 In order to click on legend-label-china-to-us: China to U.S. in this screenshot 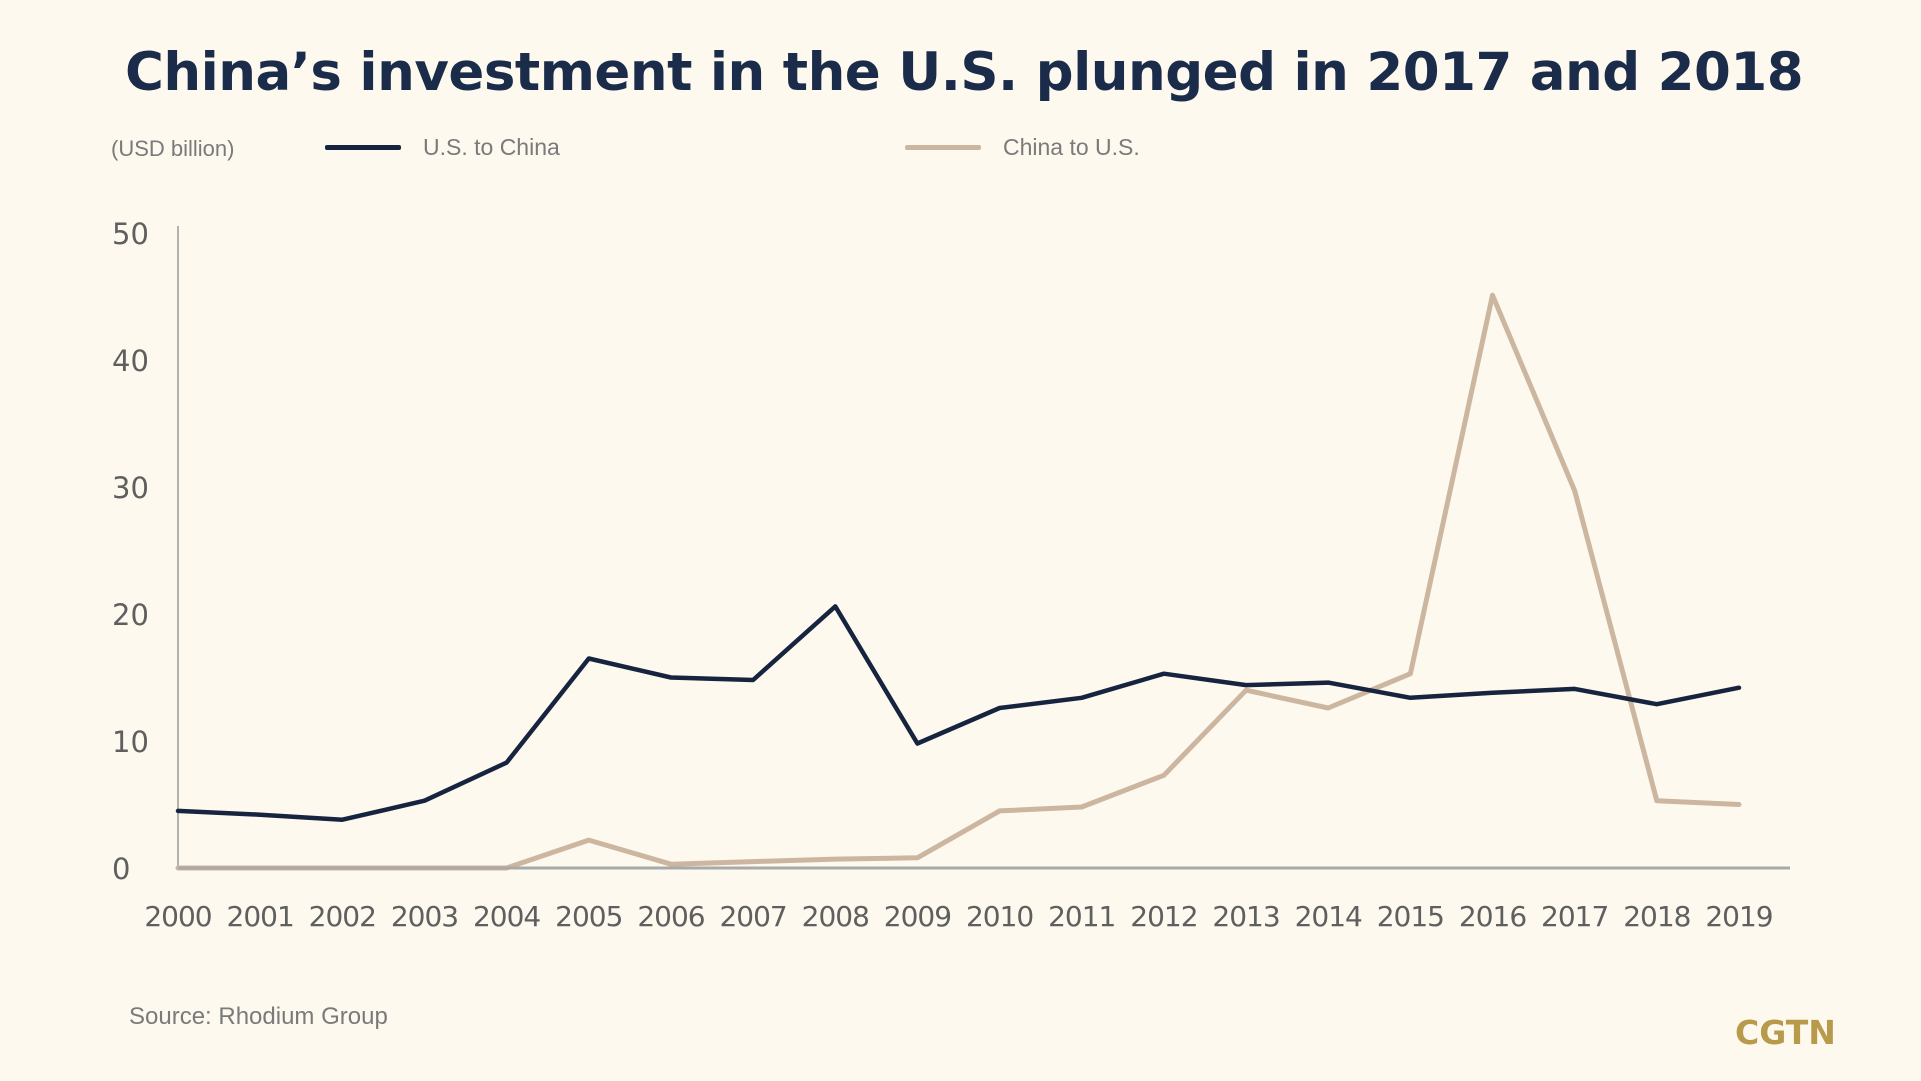, I will do `click(1071, 147)`.